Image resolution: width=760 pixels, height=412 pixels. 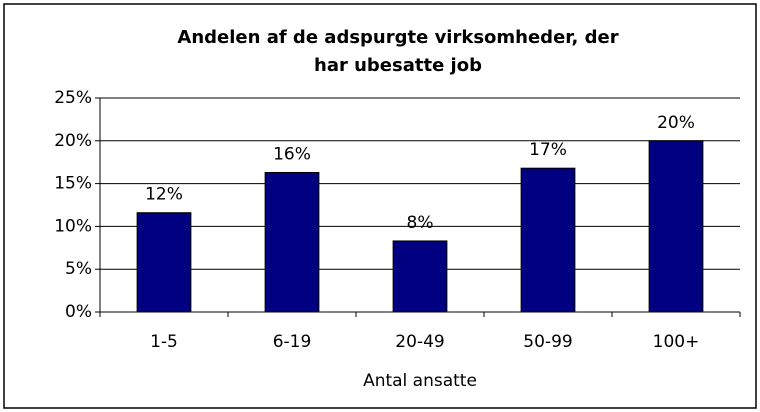 I want to click on x-tick-label: 1-5, so click(x=164, y=342).